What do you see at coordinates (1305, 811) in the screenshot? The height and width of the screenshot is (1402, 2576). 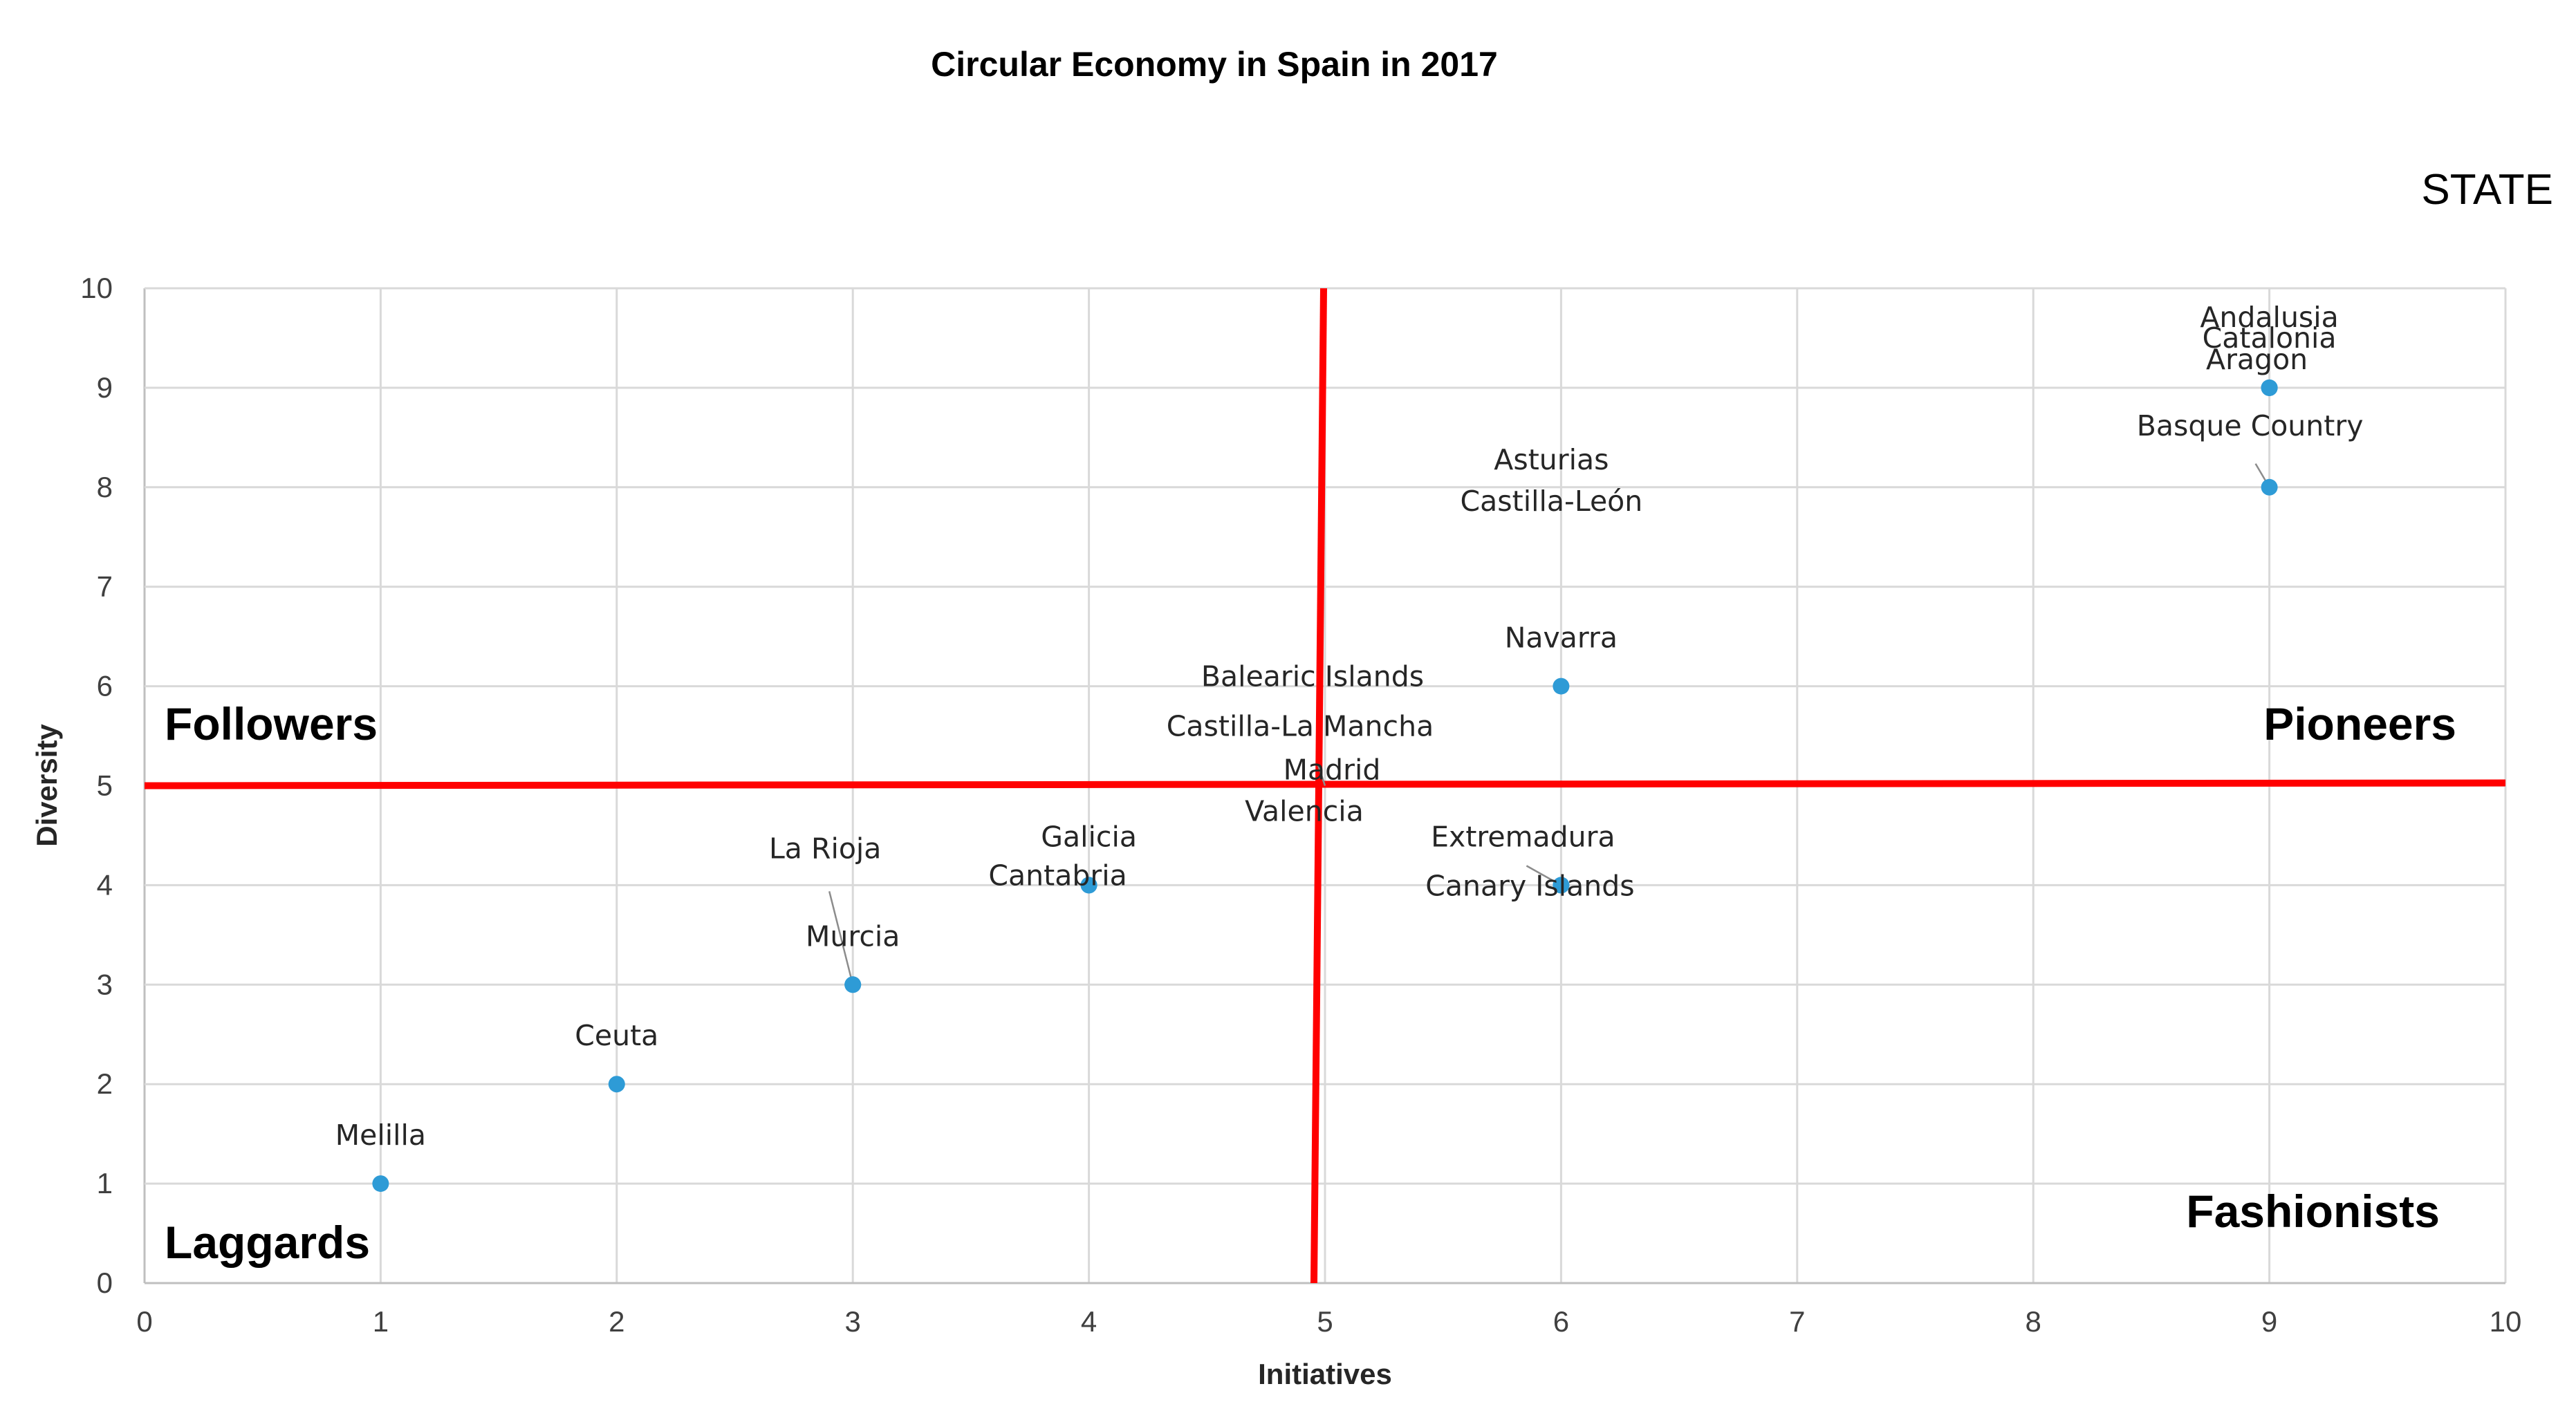 I see `data-label: Valencia` at bounding box center [1305, 811].